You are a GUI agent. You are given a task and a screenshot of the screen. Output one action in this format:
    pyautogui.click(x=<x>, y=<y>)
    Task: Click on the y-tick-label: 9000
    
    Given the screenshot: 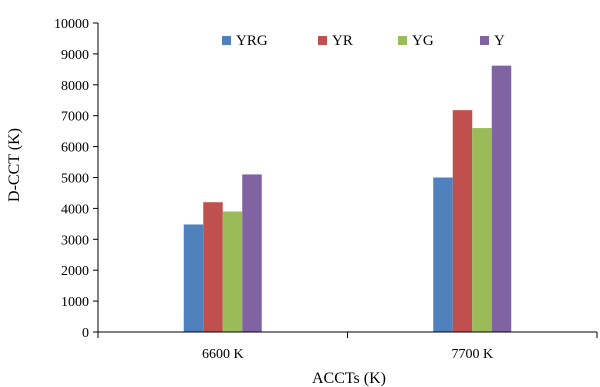 What is the action you would take?
    pyautogui.click(x=75, y=55)
    